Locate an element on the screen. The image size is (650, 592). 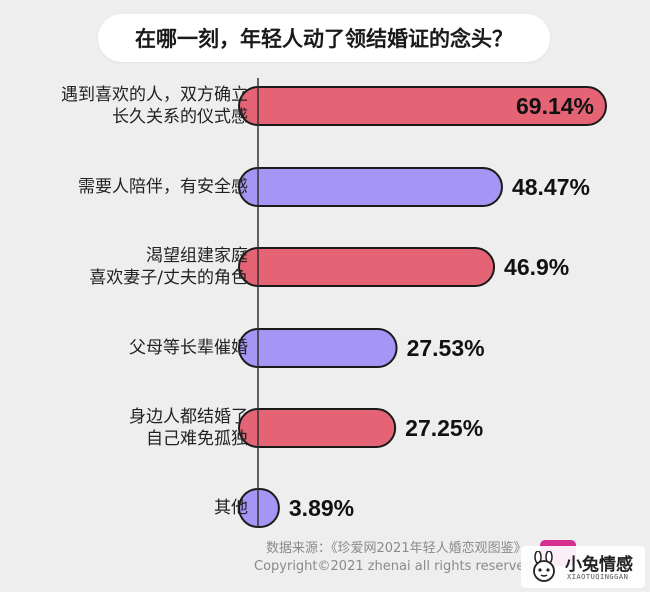
chart-title: 在哪一刻，年轻人动了领结婚证的念头？ is located at coordinates (324, 39).